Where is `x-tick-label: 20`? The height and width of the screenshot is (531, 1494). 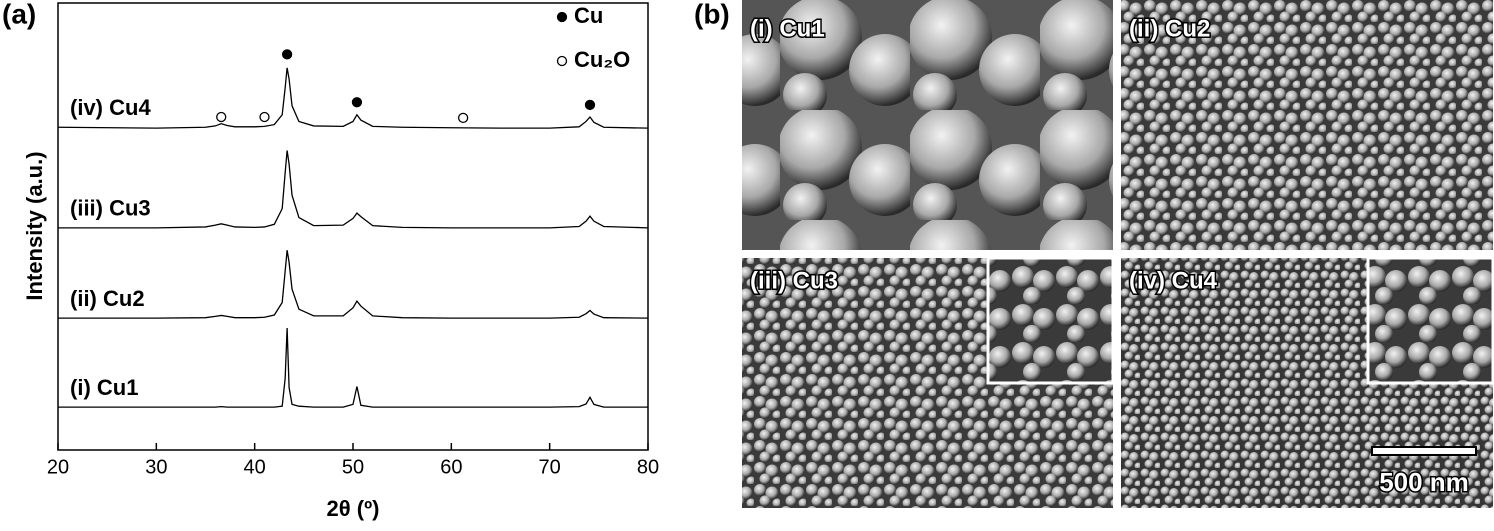 x-tick-label: 20 is located at coordinates (58, 467).